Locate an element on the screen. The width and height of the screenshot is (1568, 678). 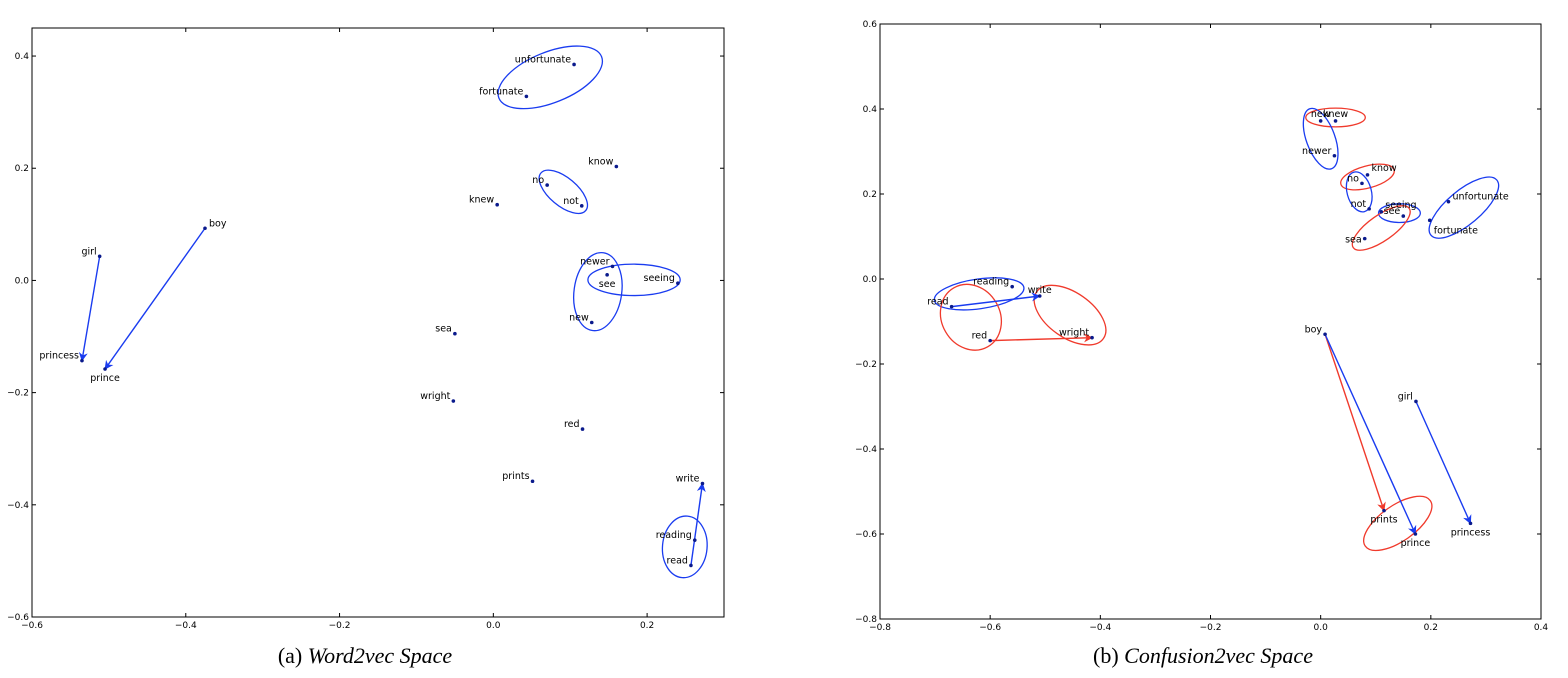
word-label-no: no is located at coordinates (1353, 178).